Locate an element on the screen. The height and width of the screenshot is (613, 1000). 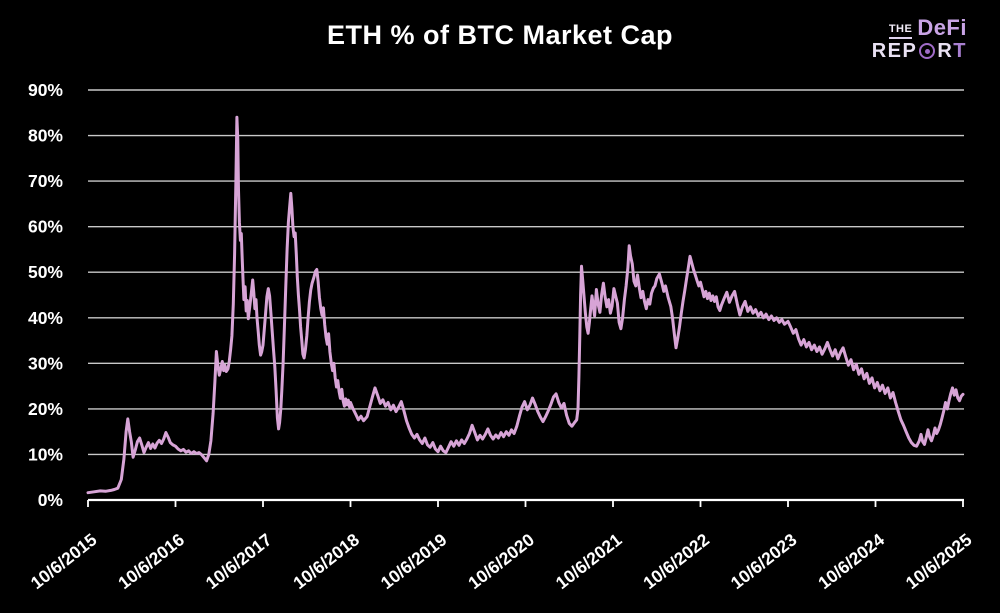
y-tick-label: 0% is located at coordinates (51, 500).